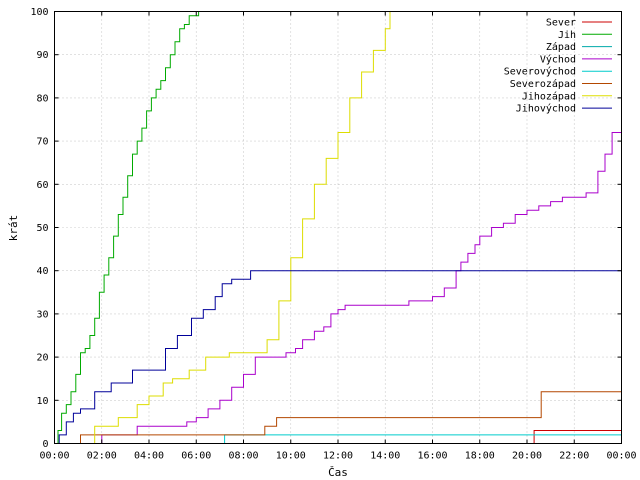 This screenshot has width=640, height=480. What do you see at coordinates (42, 401) in the screenshot?
I see `y-tick-label: 10` at bounding box center [42, 401].